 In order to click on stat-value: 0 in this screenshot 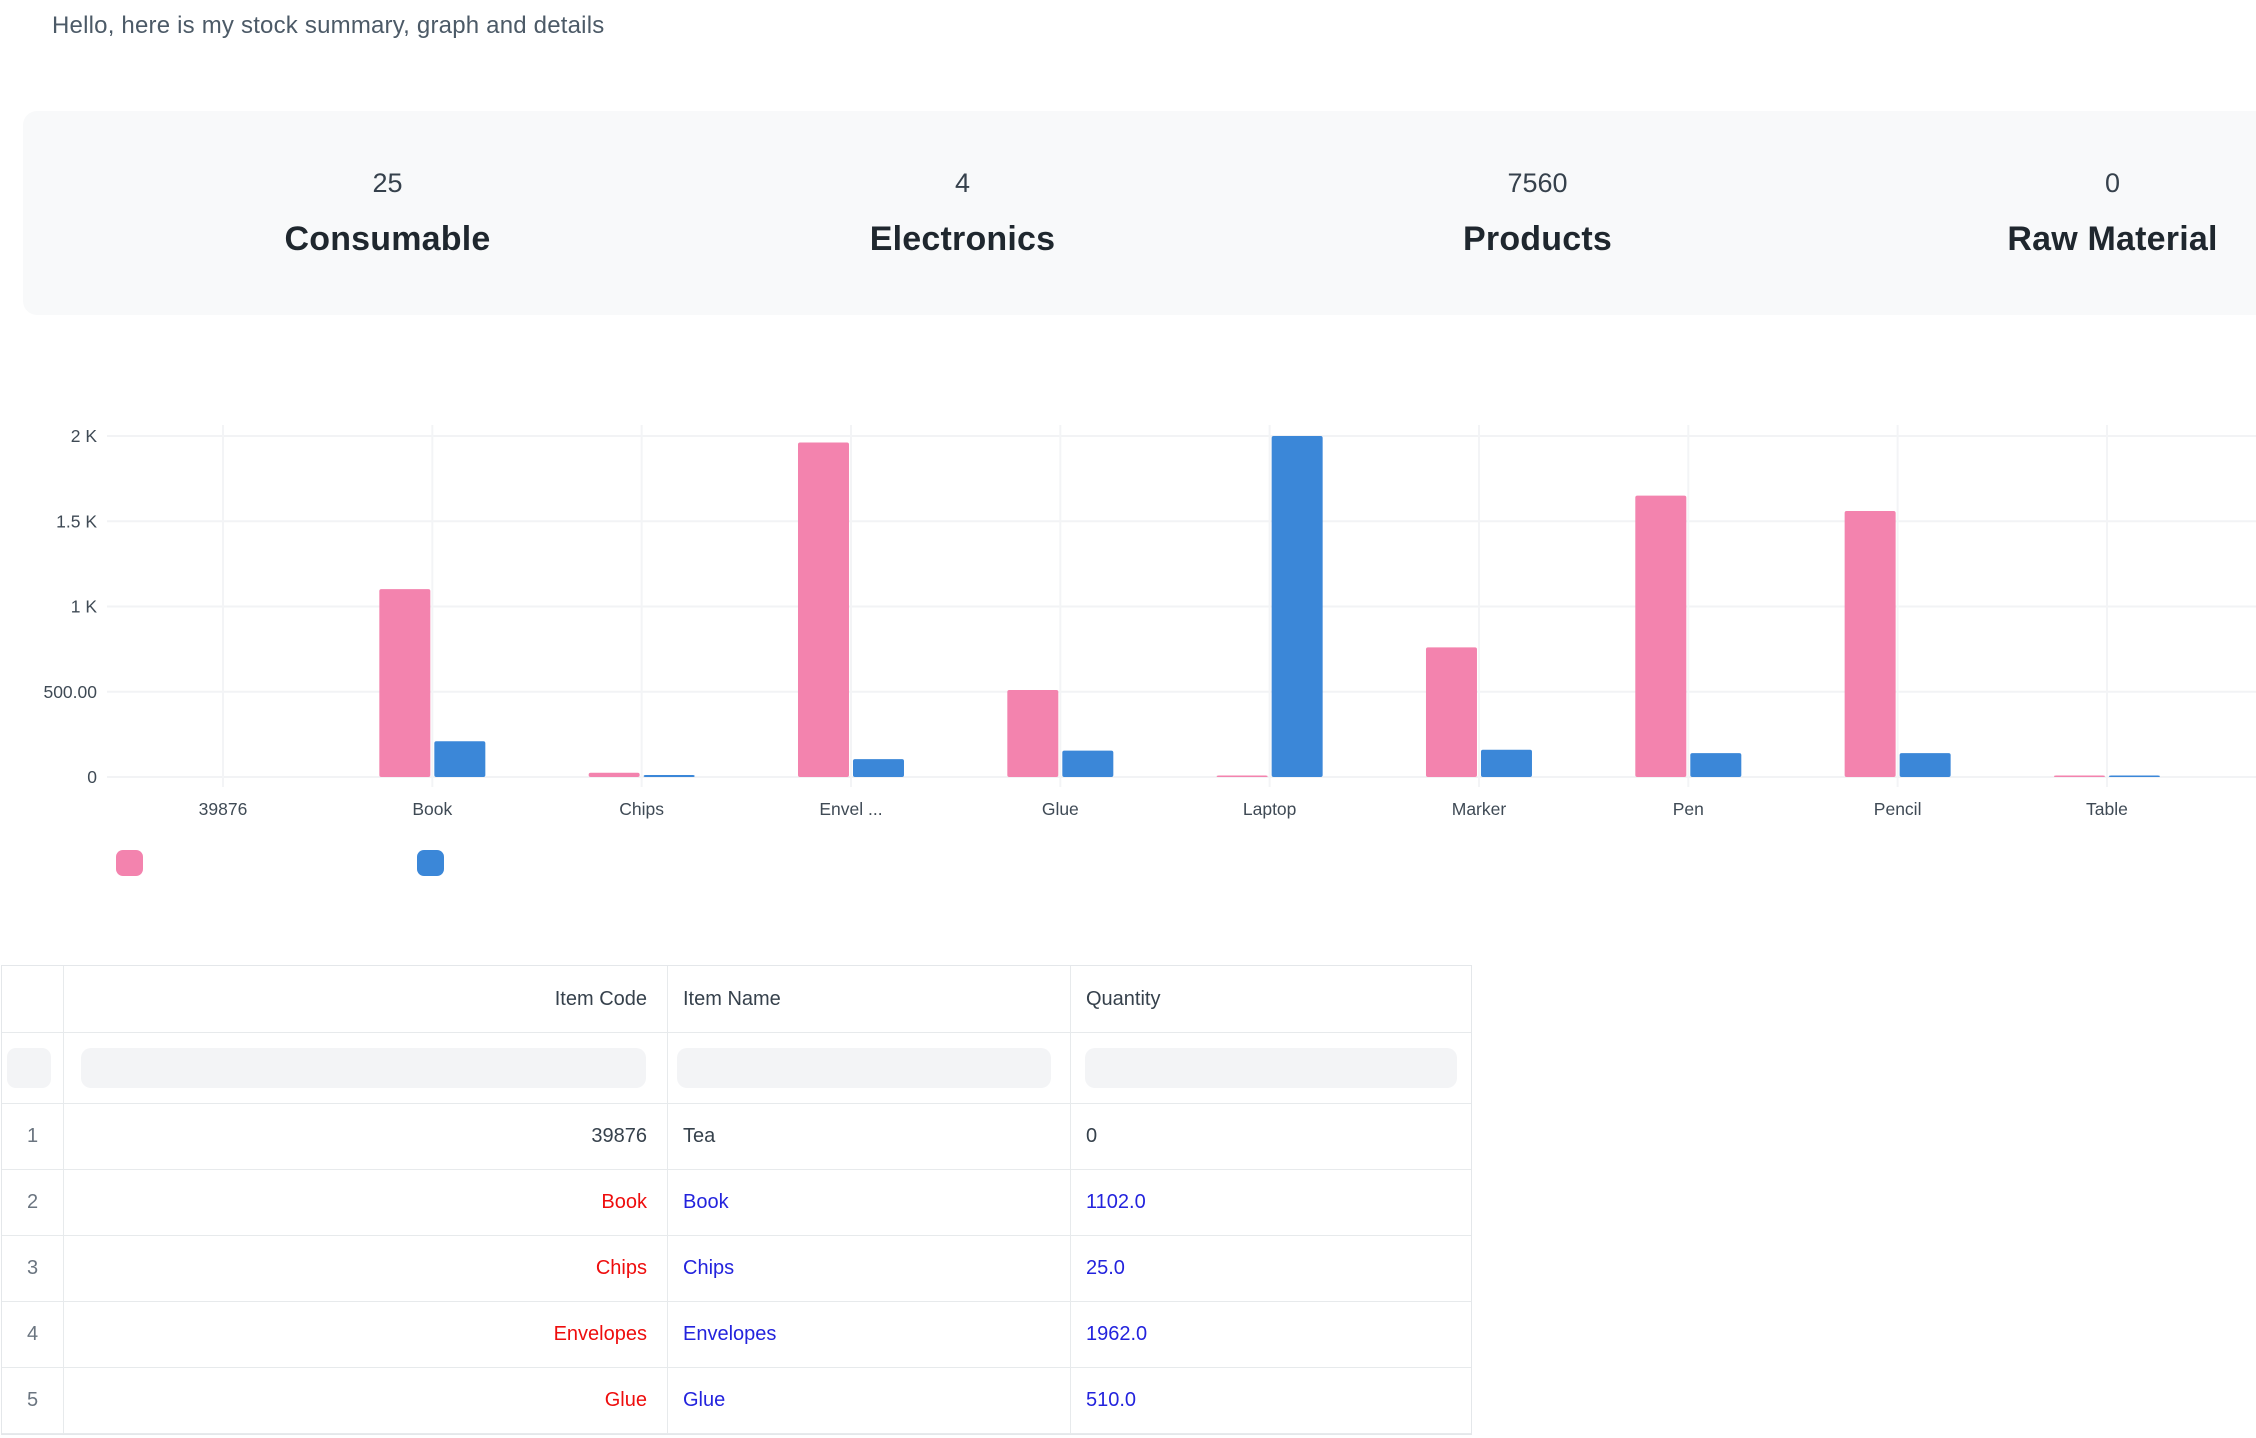, I will do `click(2112, 183)`.